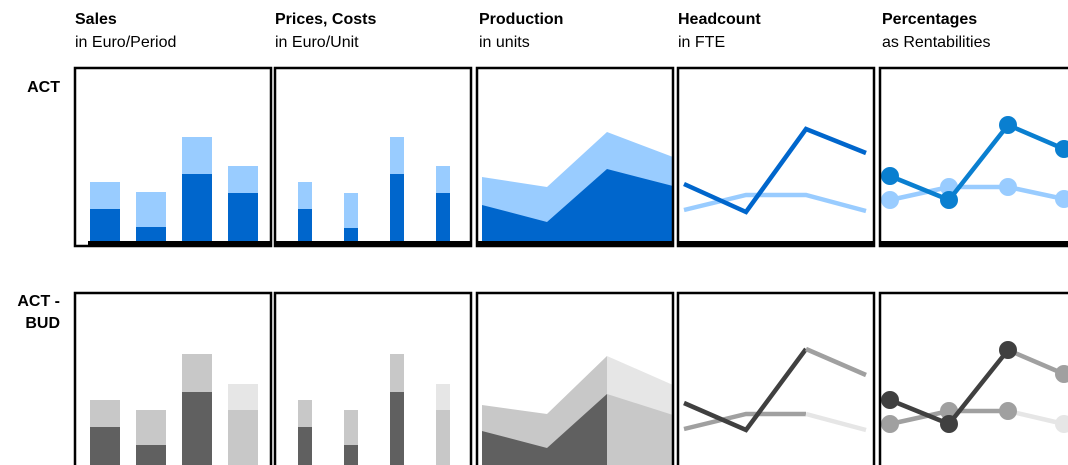 This screenshot has width=1068, height=465. Describe the element at coordinates (929, 19) in the screenshot. I see `column-title: Percentages` at that location.